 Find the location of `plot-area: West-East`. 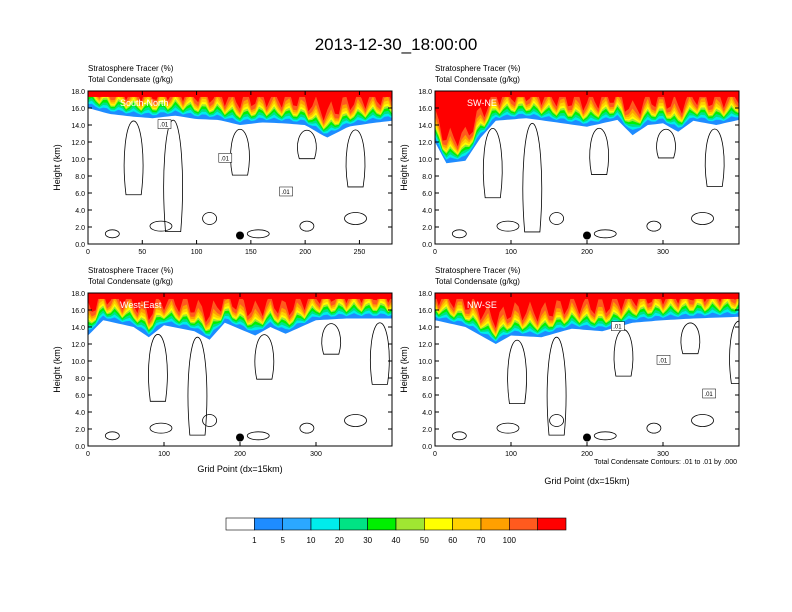

plot-area: West-East is located at coordinates (240, 369).